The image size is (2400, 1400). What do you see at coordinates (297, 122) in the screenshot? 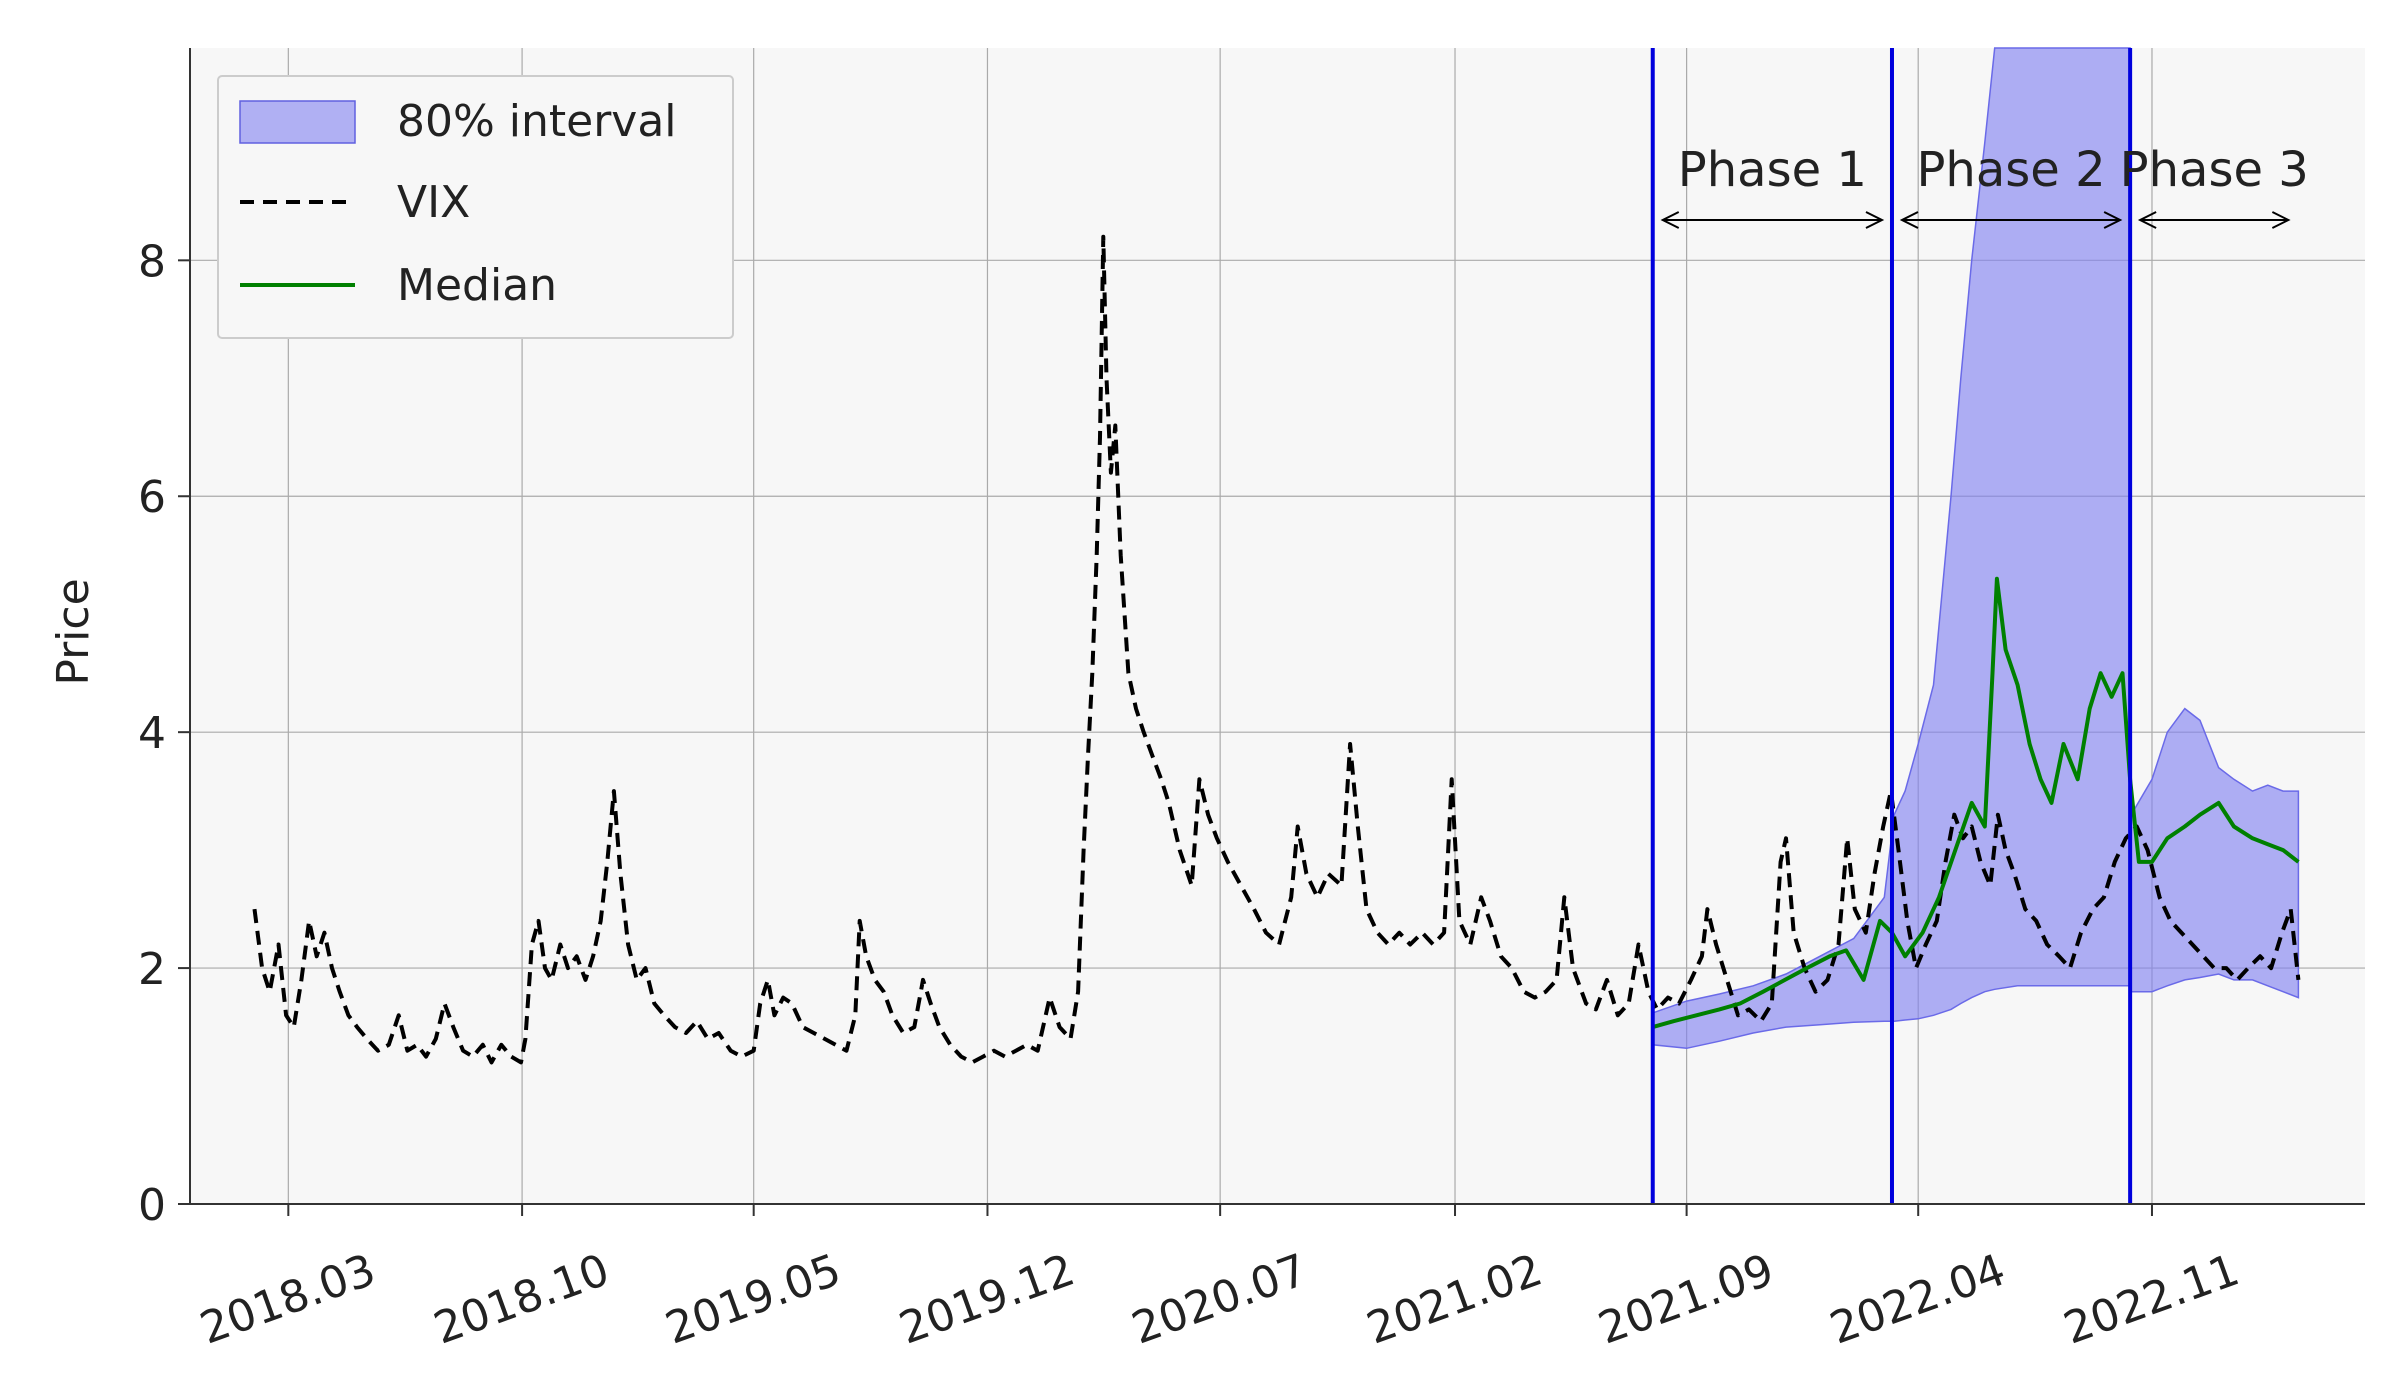
I see `legend-interval-swatch` at bounding box center [297, 122].